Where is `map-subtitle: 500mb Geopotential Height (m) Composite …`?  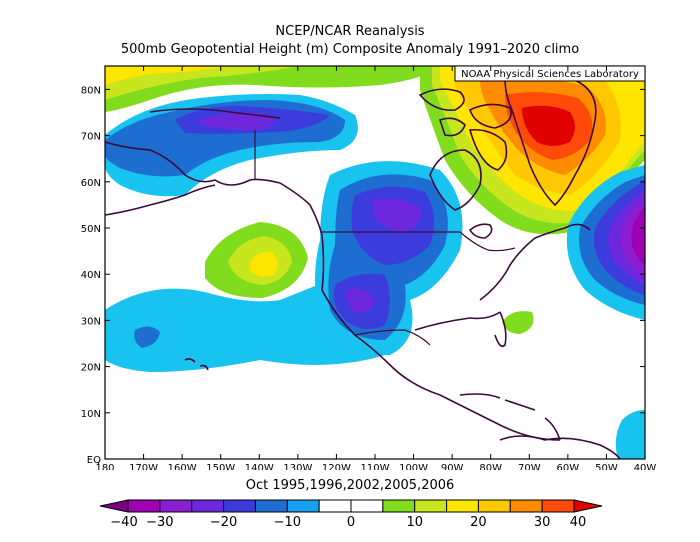 map-subtitle: 500mb Geopotential Height (m) Composite … is located at coordinates (350, 49).